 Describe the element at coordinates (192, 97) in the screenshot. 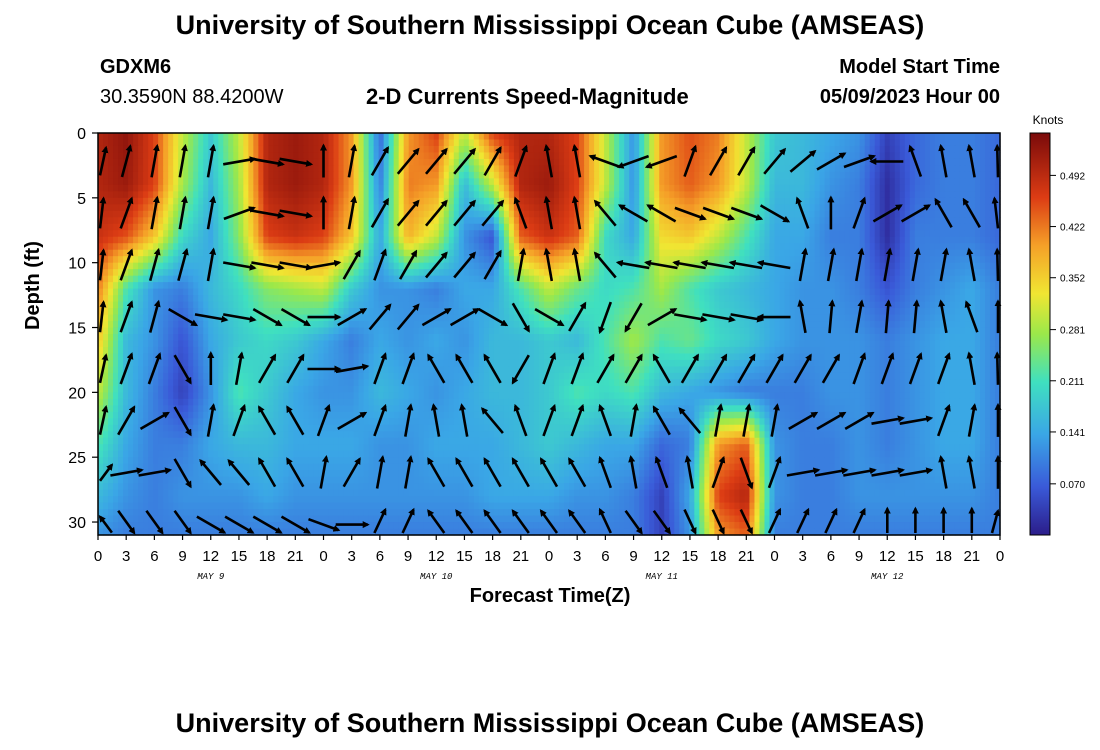

I see `station-coords: 30.3590N 88.4200W` at that location.